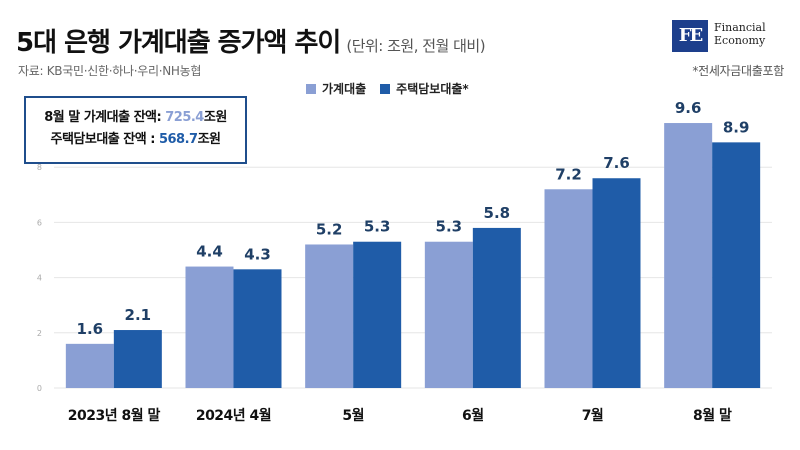 This screenshot has height=450, width=800. Describe the element at coordinates (105, 117) in the screenshot. I see `household-balance-label: 8월 말 가계대출 잔액:` at that location.